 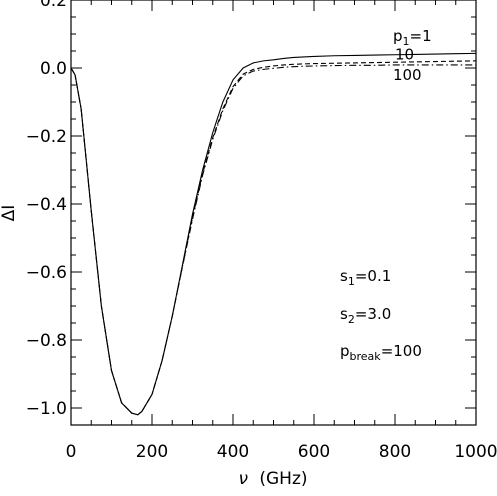 I want to click on y-tick-label: −1.0, so click(x=46, y=409).